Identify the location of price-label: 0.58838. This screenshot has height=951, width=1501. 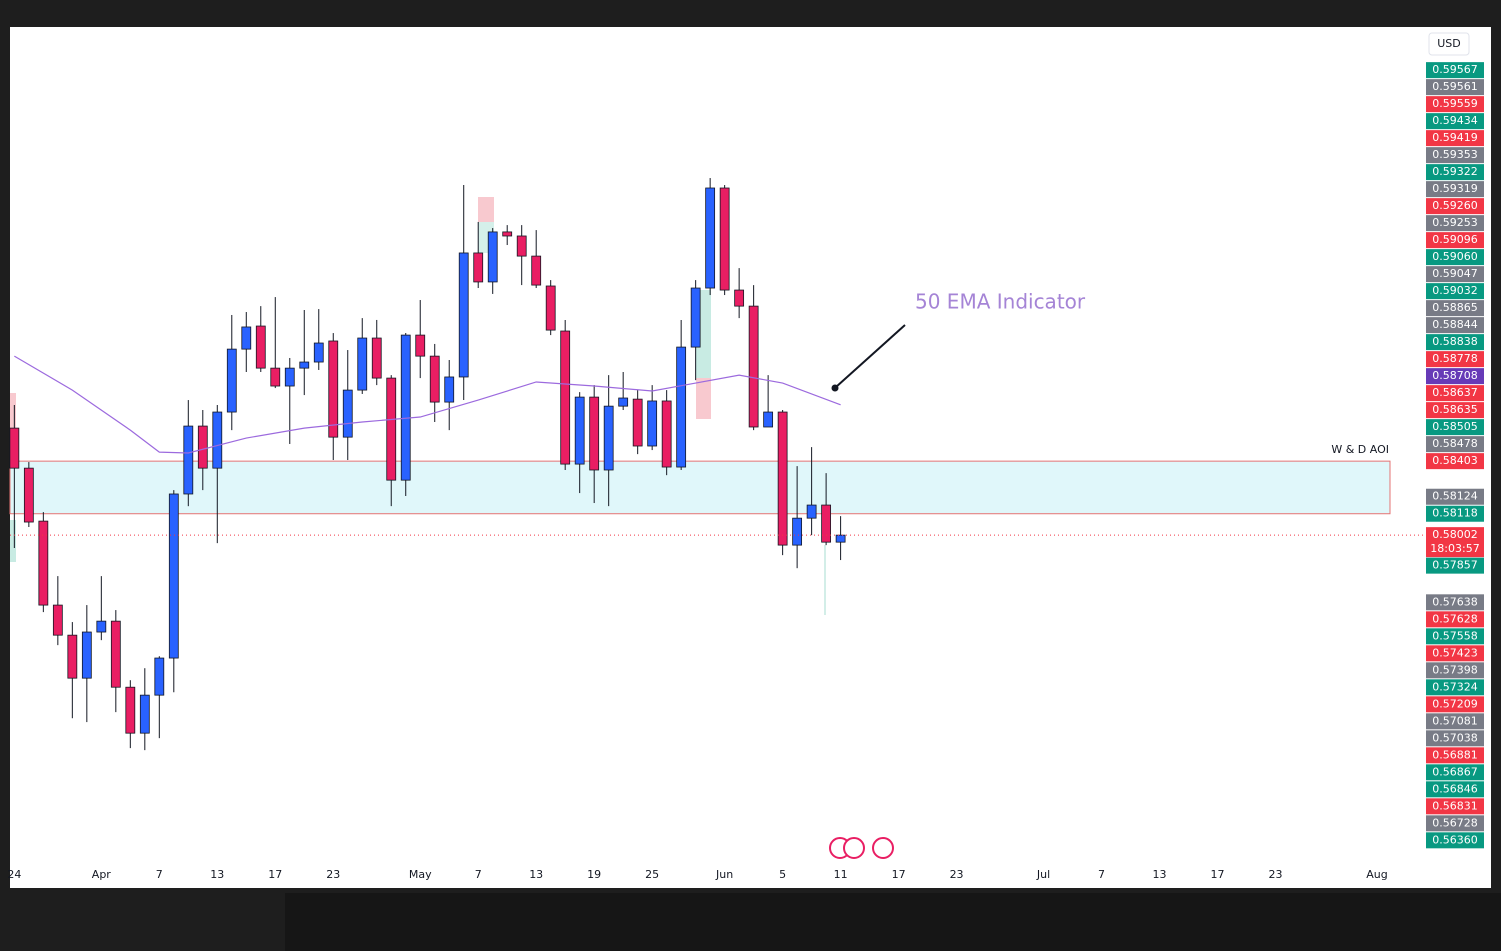
(1455, 341).